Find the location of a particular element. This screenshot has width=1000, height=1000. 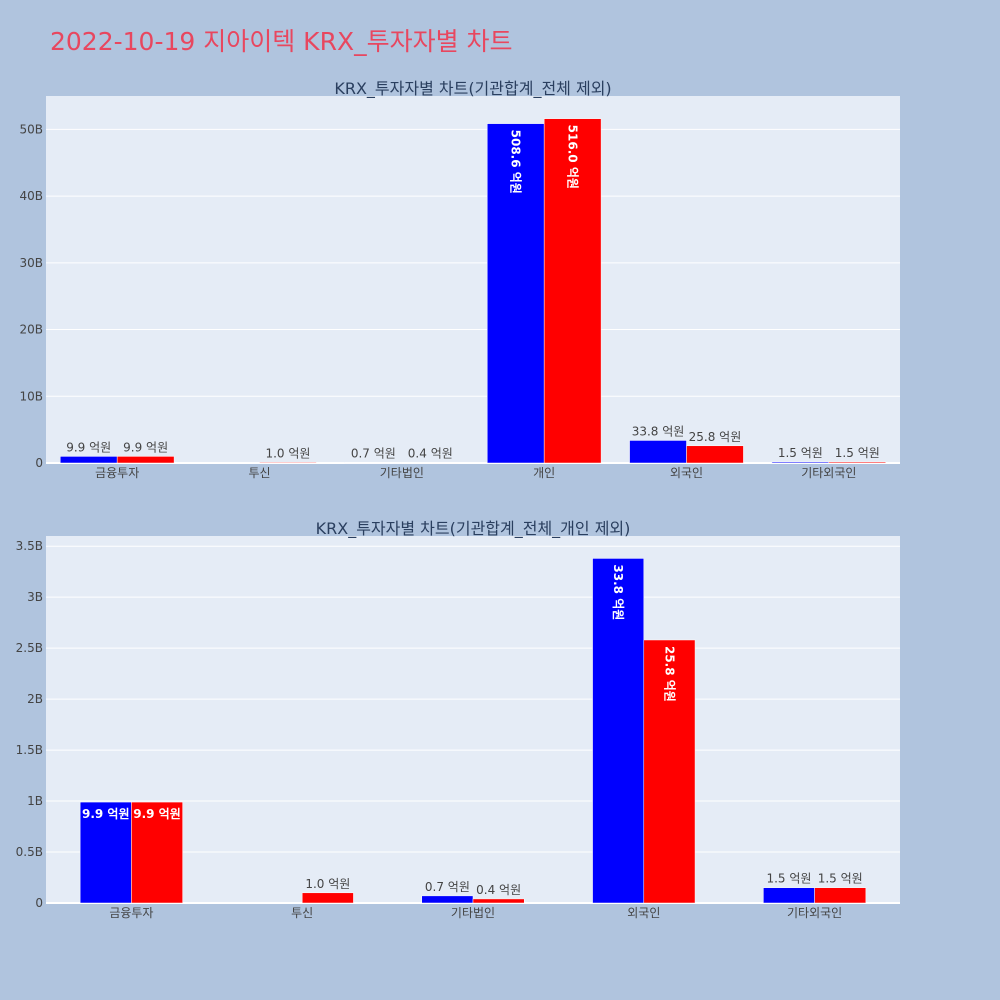

y-tick-label: 50B is located at coordinates (31, 129).